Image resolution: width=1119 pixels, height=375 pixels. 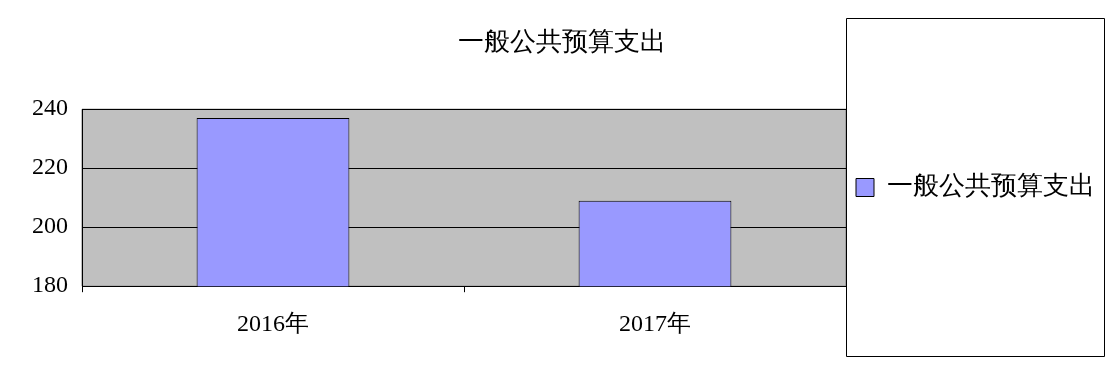 I want to click on x-tick-label: 2017年, so click(x=655, y=322).